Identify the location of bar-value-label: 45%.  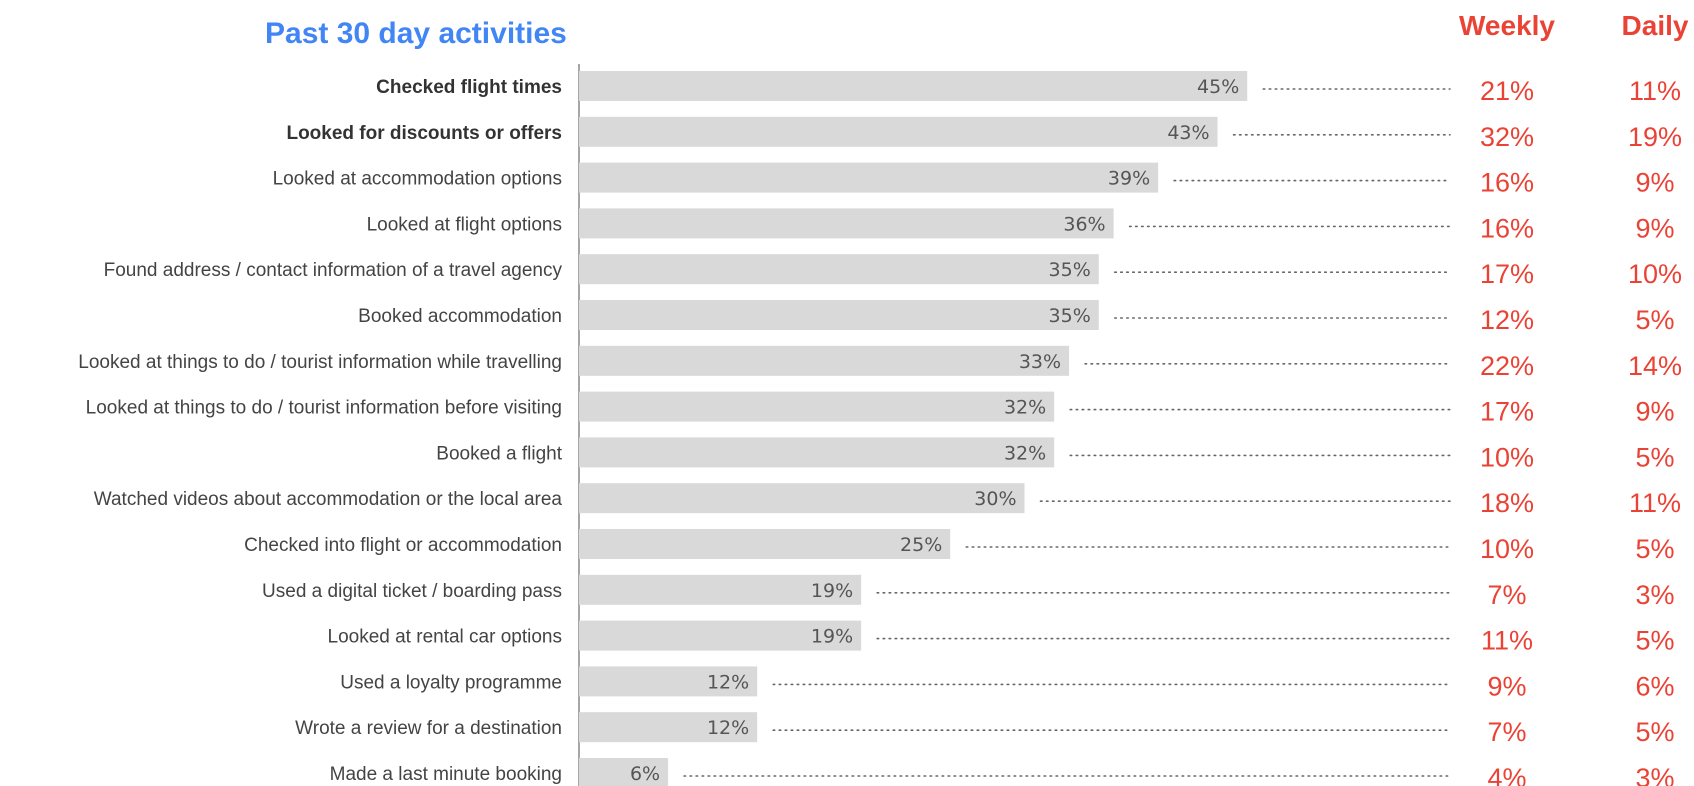
(1218, 87).